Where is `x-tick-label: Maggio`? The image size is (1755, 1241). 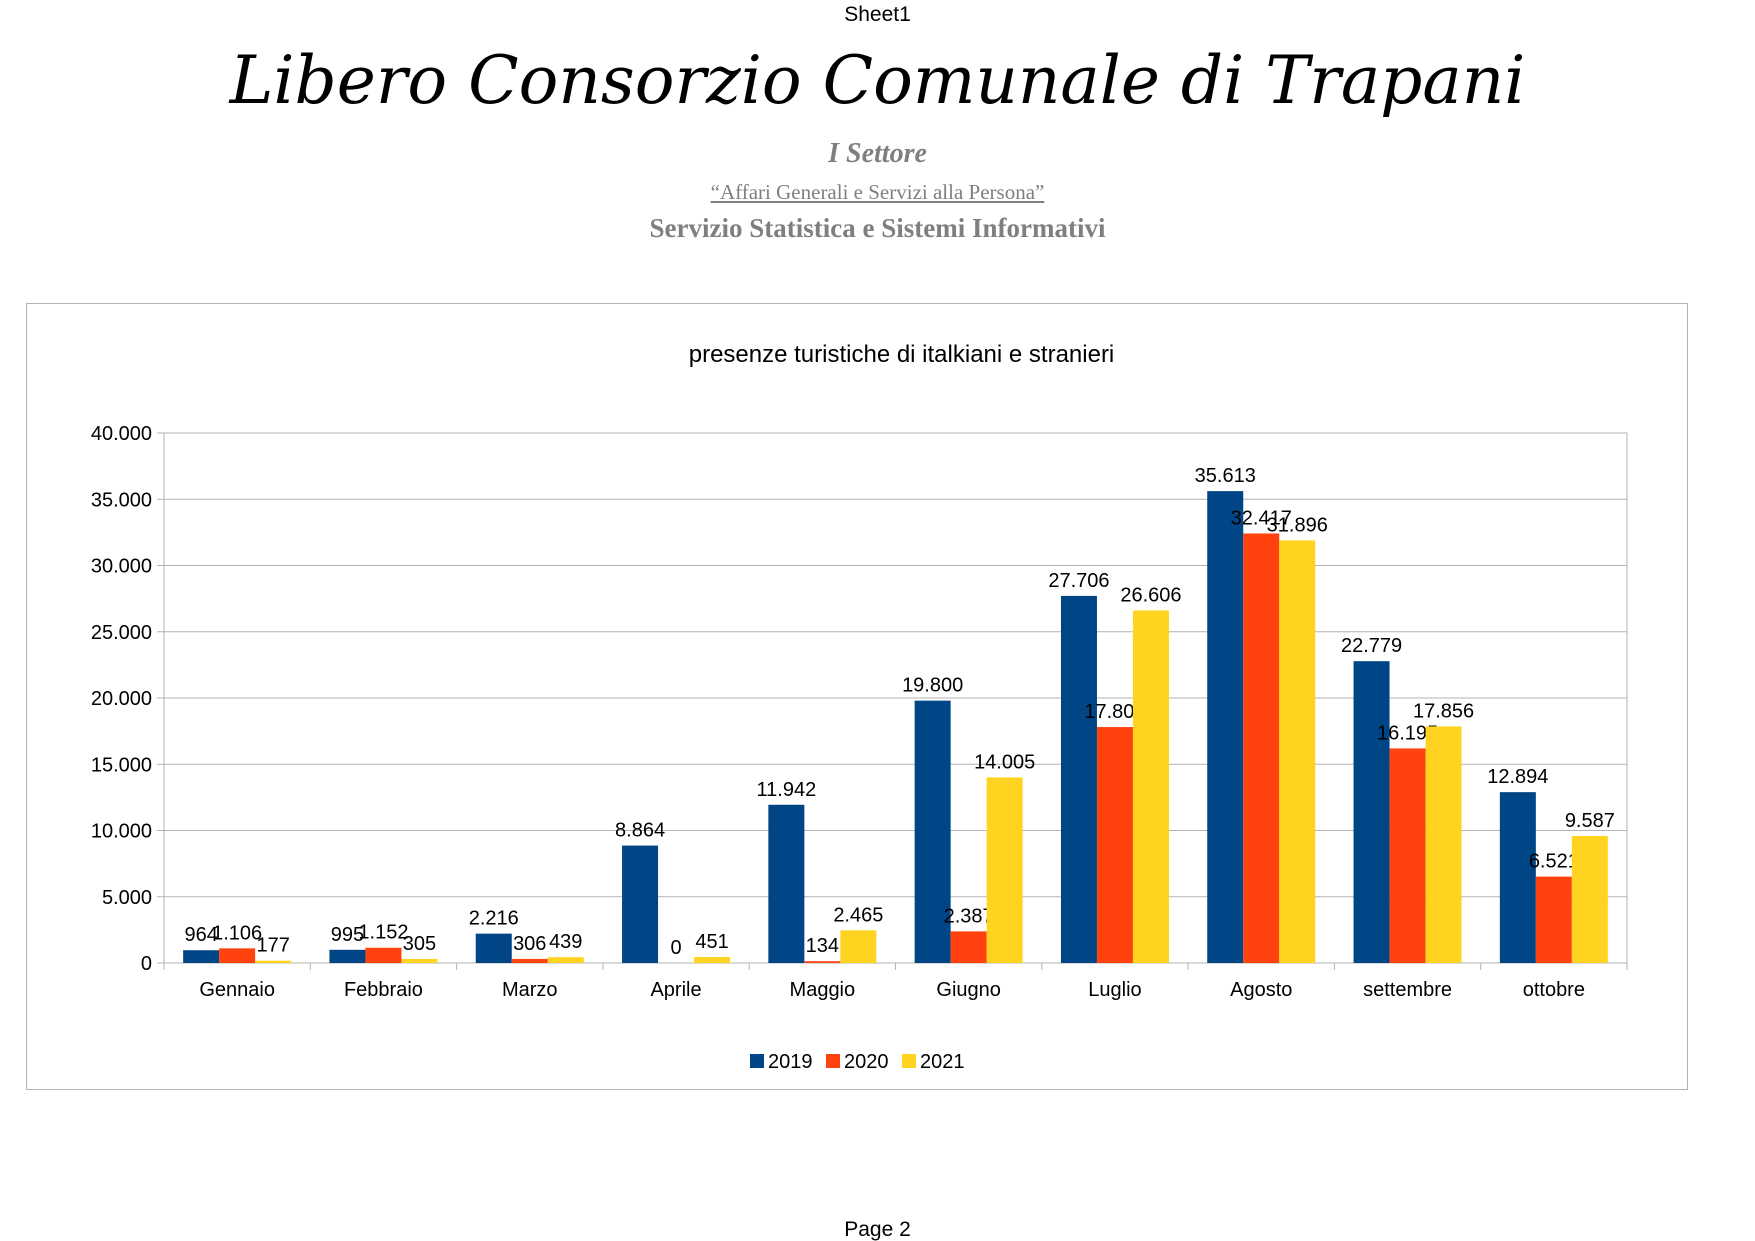 x-tick-label: Maggio is located at coordinates (823, 990).